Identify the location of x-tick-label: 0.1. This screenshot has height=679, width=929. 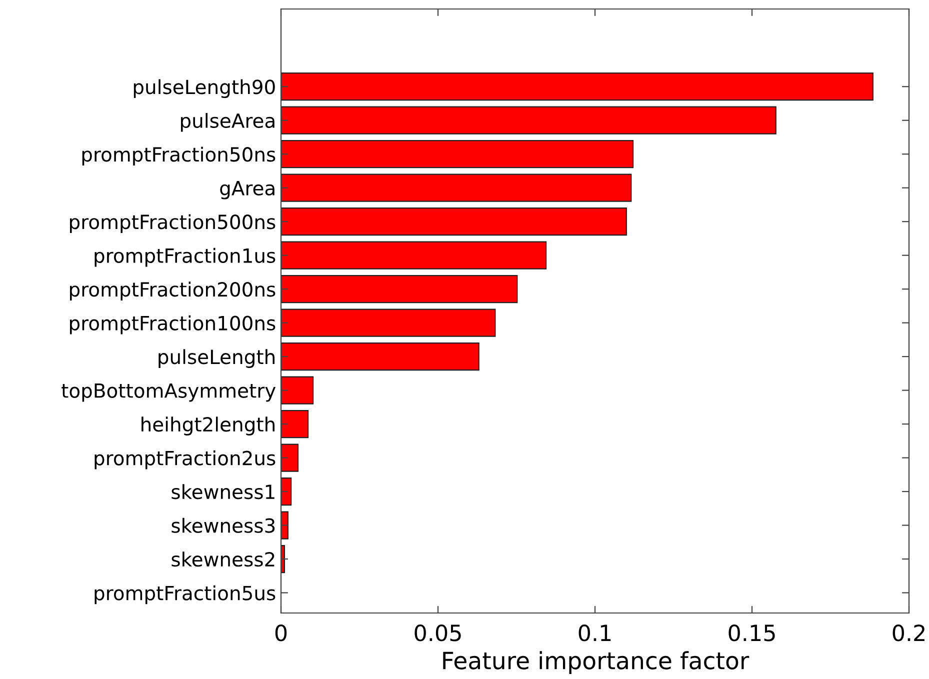
(594, 633).